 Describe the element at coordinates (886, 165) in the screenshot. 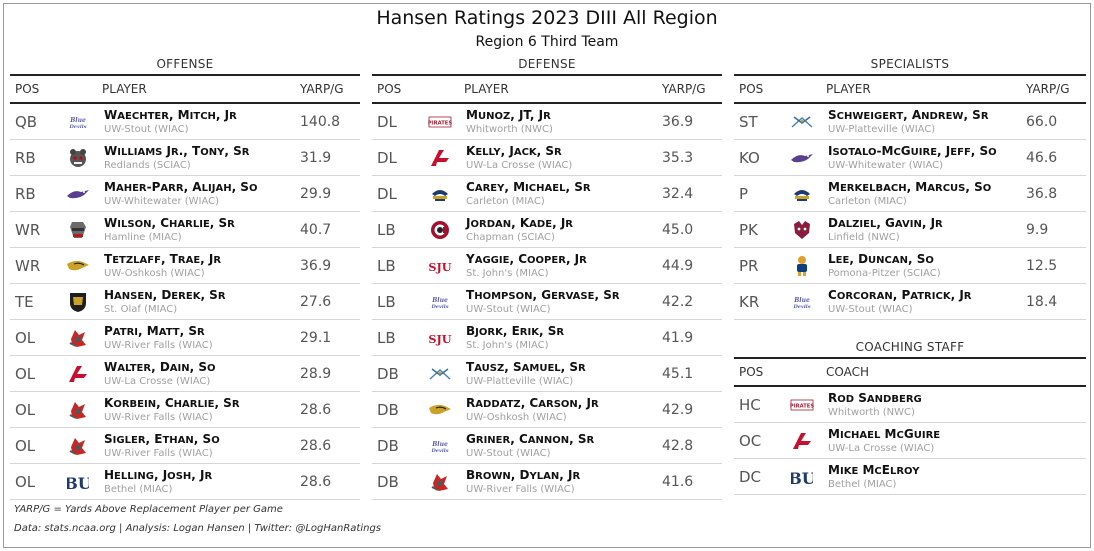

I see `player-team: UW-Whitewater (WIAC)` at that location.